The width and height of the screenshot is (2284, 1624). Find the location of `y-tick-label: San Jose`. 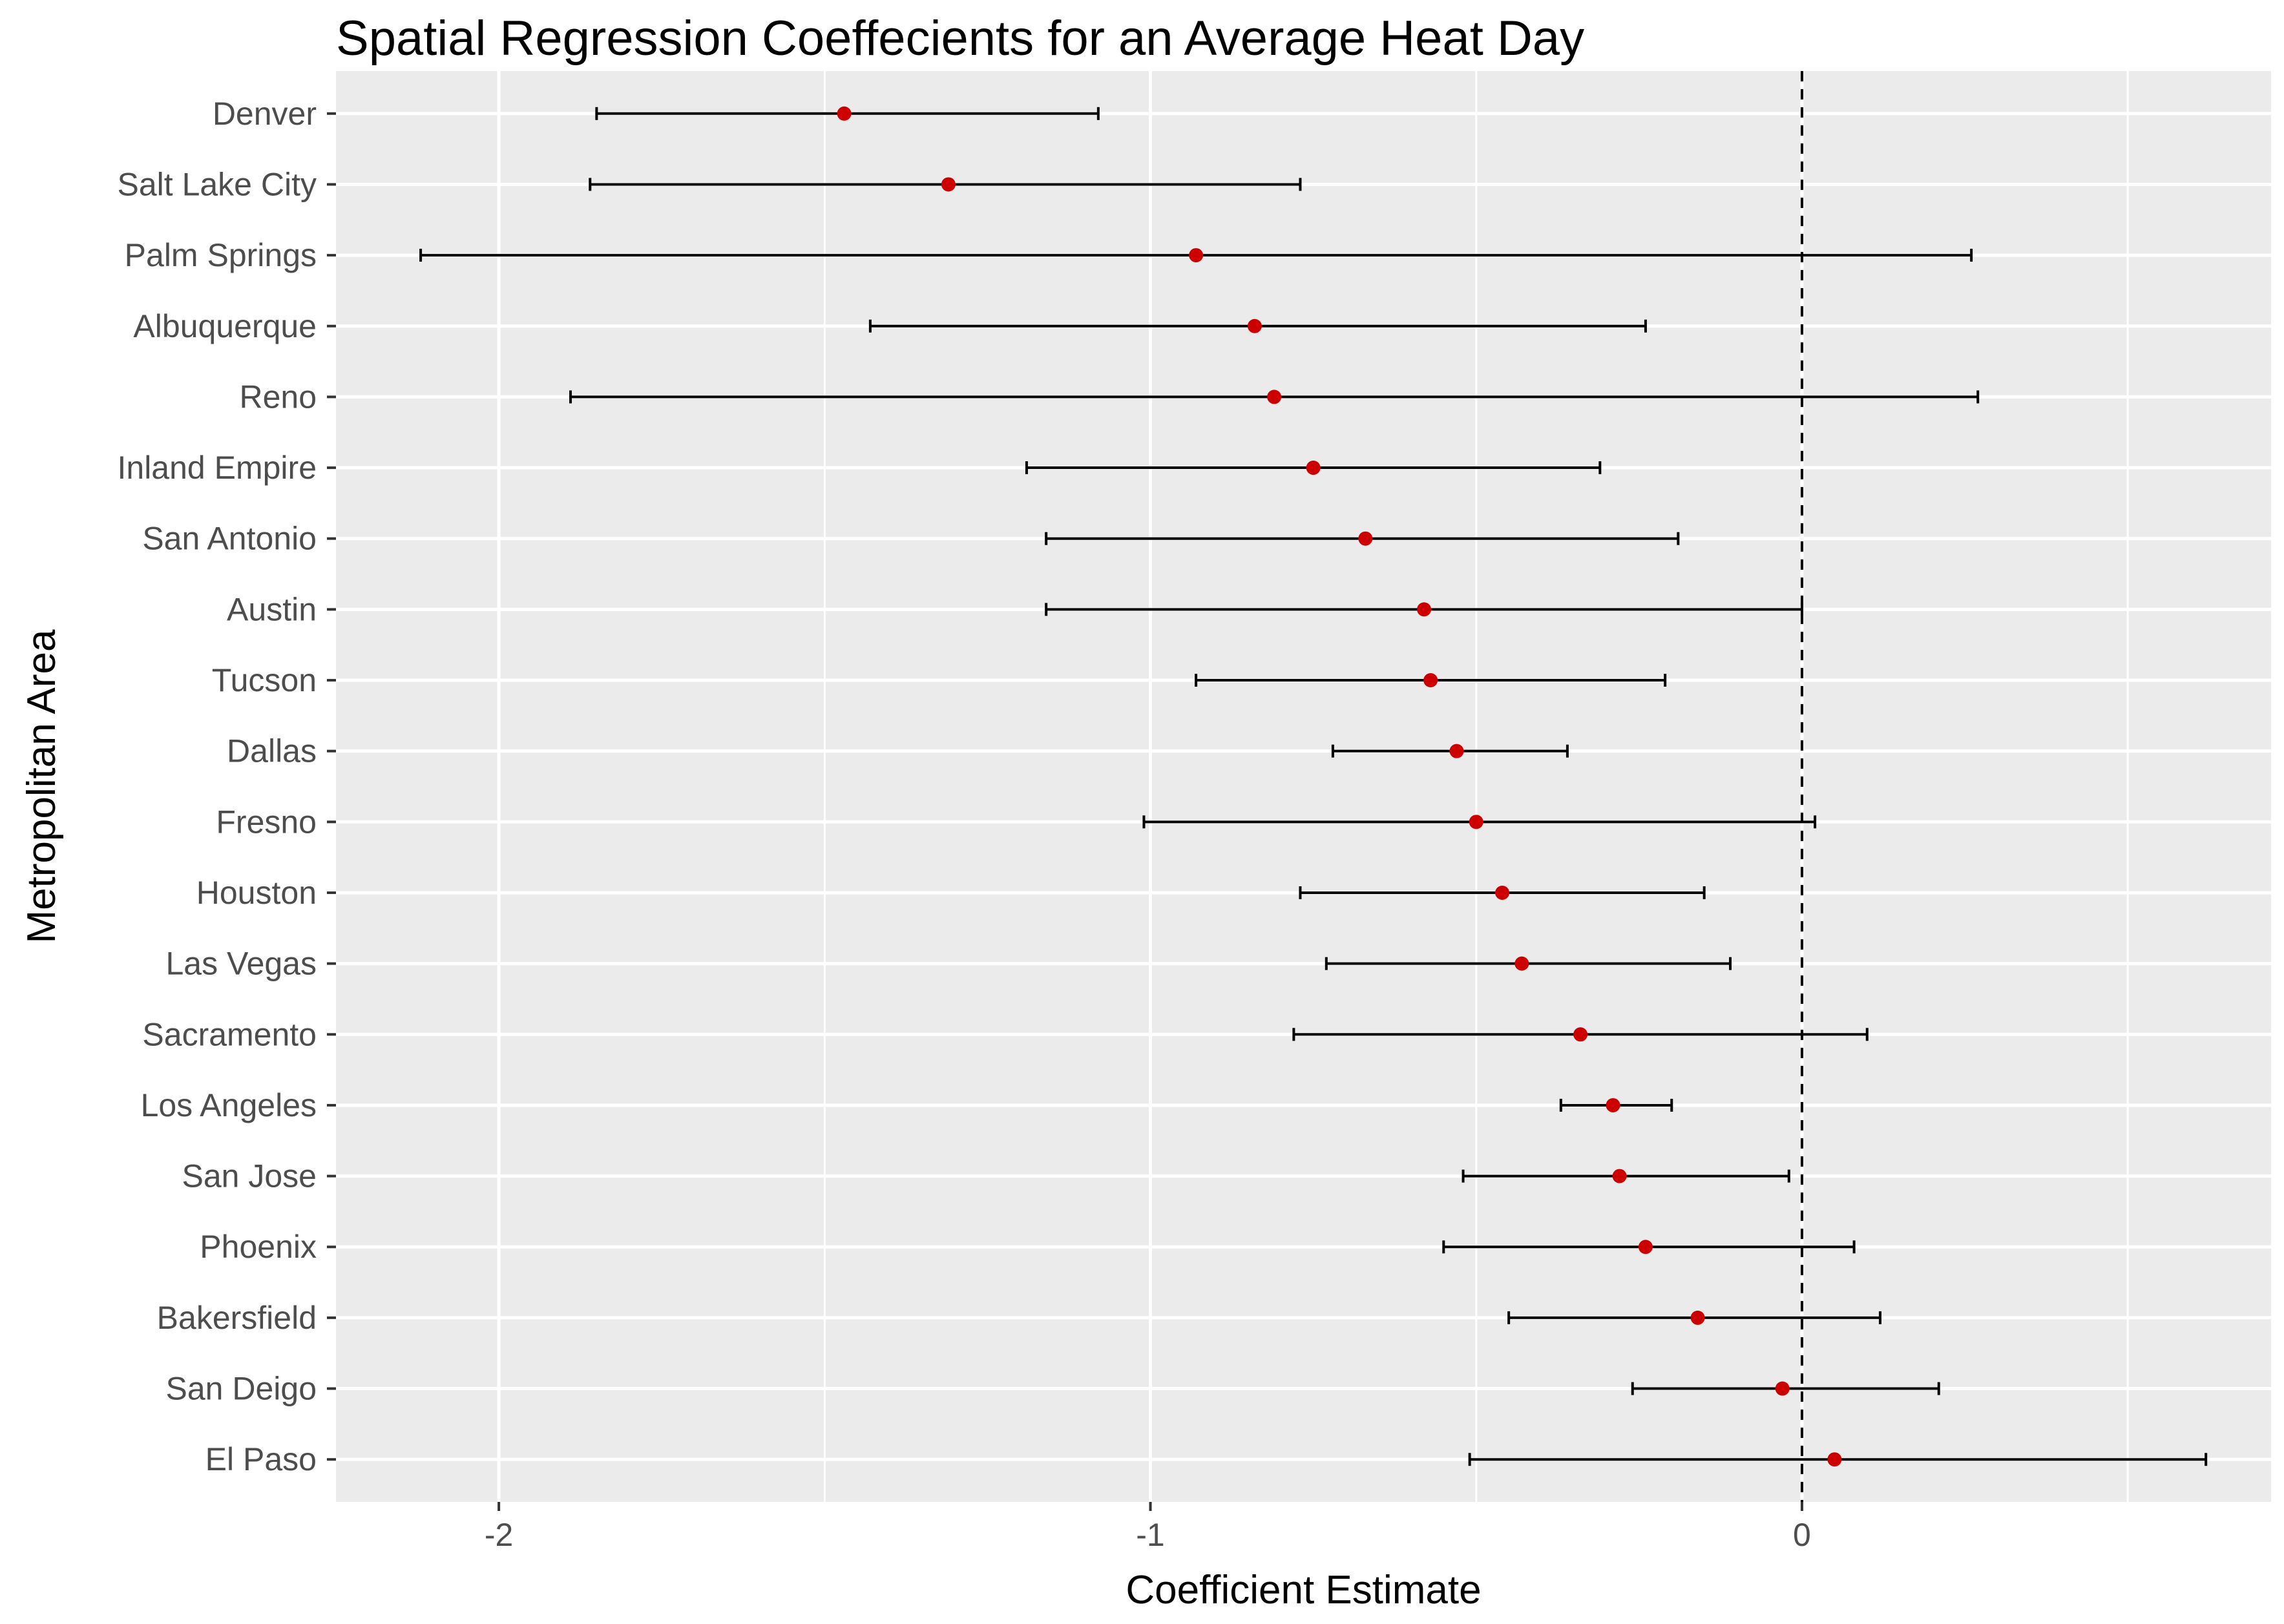

y-tick-label: San Jose is located at coordinates (249, 1176).